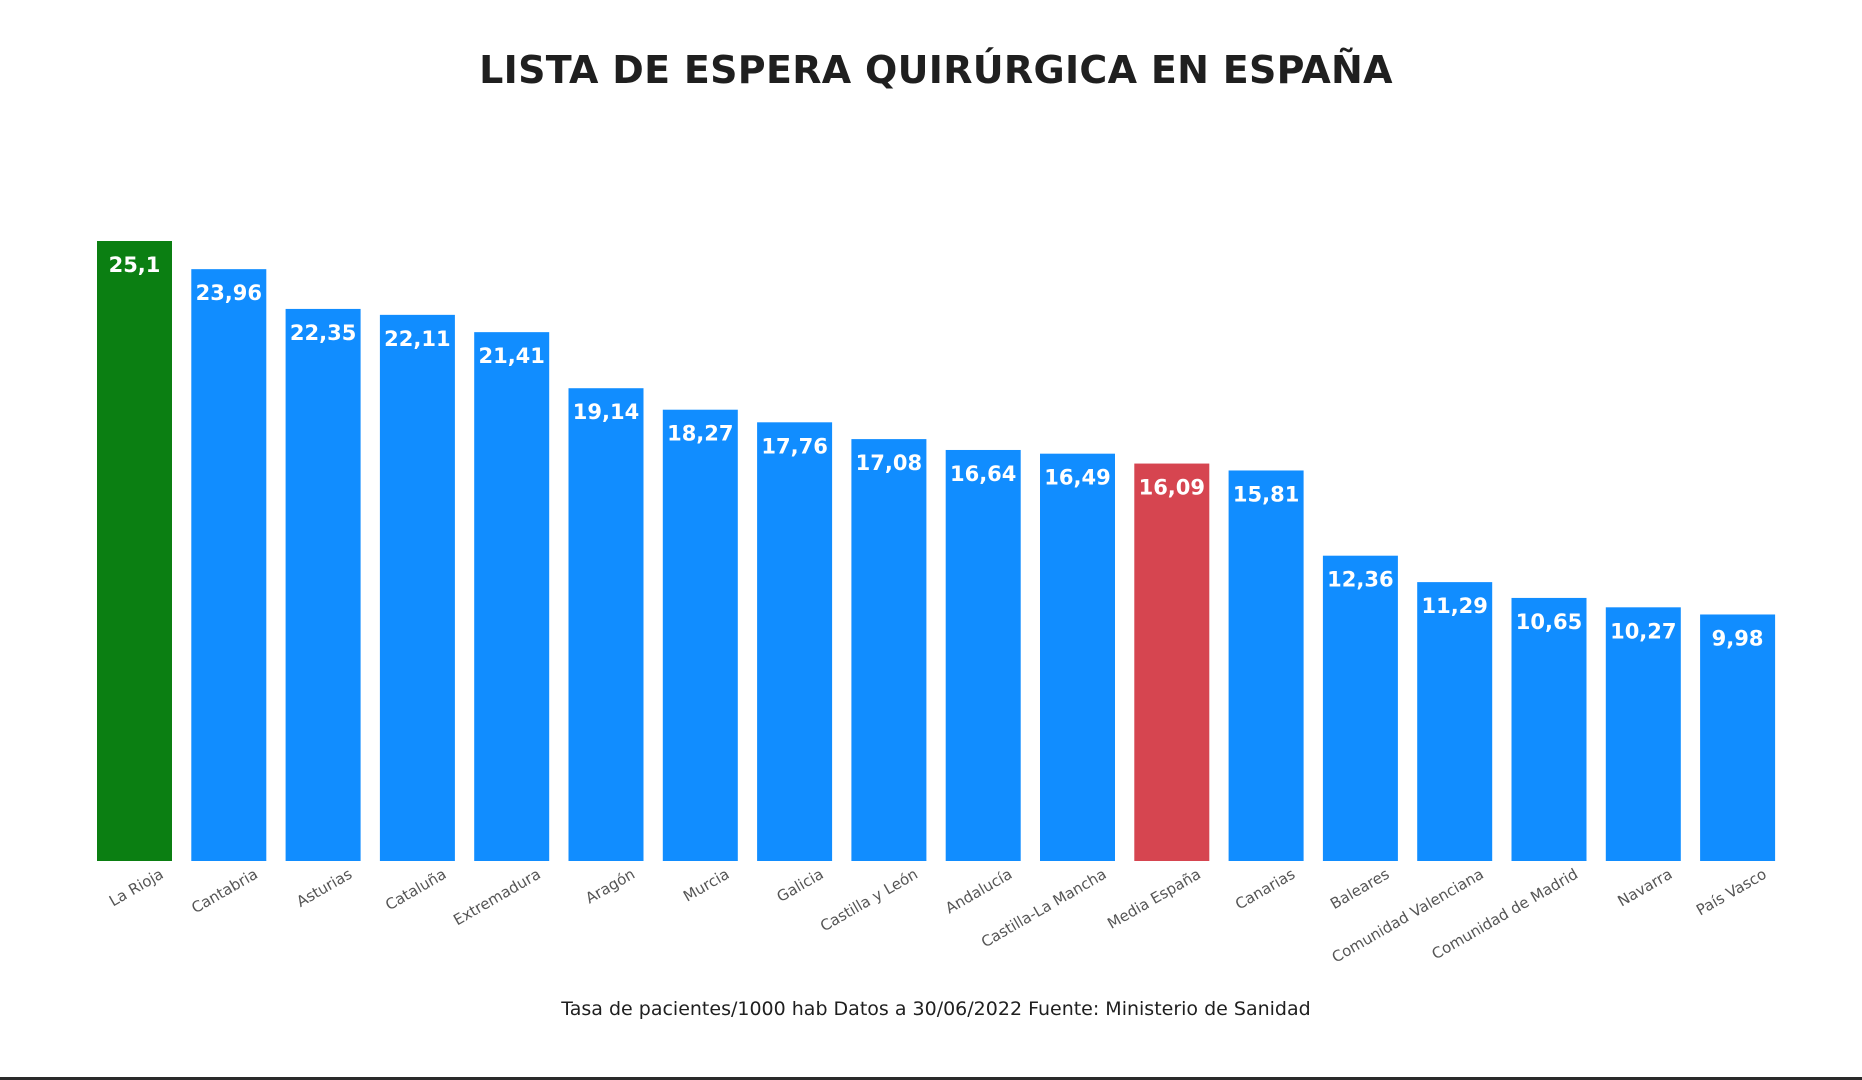  What do you see at coordinates (931, 1078) in the screenshot?
I see `bottom-border` at bounding box center [931, 1078].